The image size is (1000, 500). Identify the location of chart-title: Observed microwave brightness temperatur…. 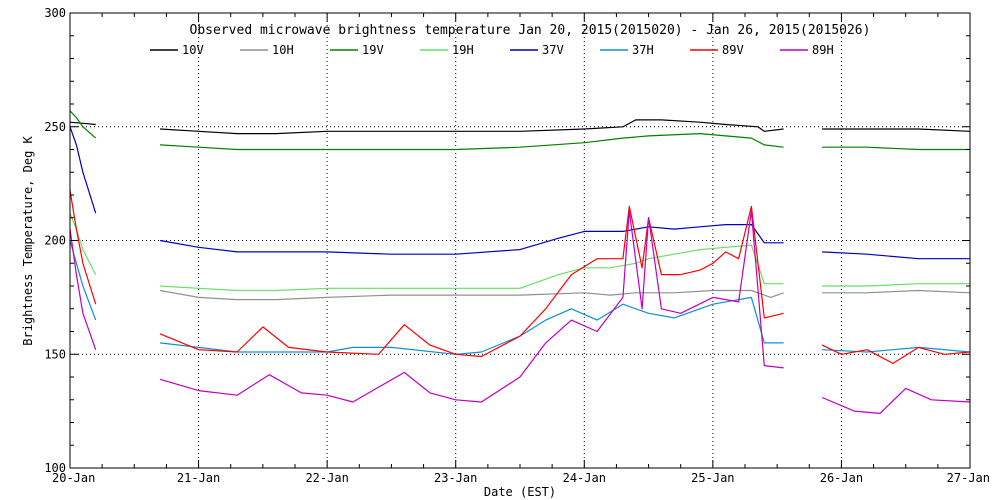
(530, 30).